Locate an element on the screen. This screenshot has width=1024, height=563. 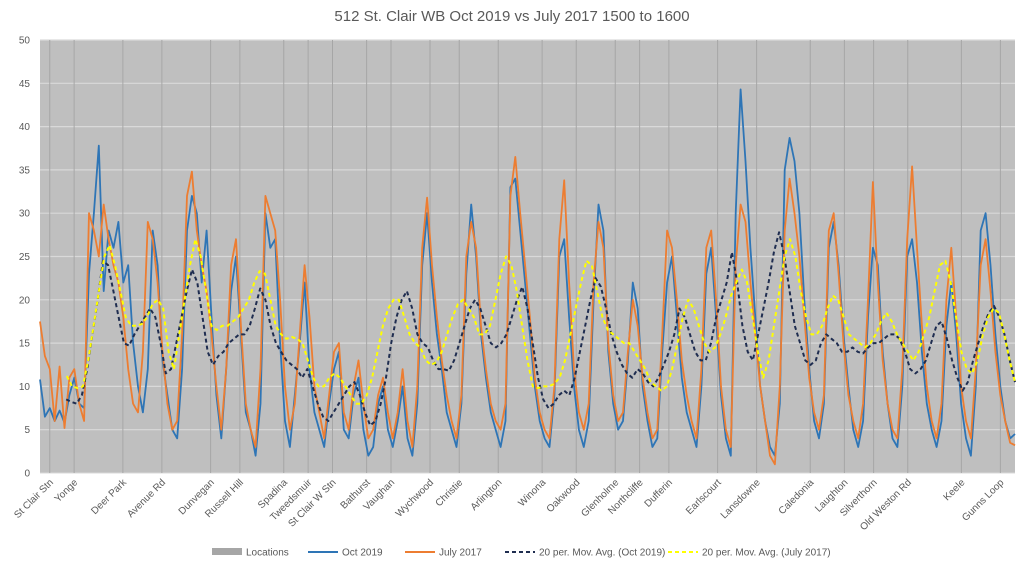
legend-label: 20 per. Mov. Avg. (Oct 2019) is located at coordinates (602, 553).